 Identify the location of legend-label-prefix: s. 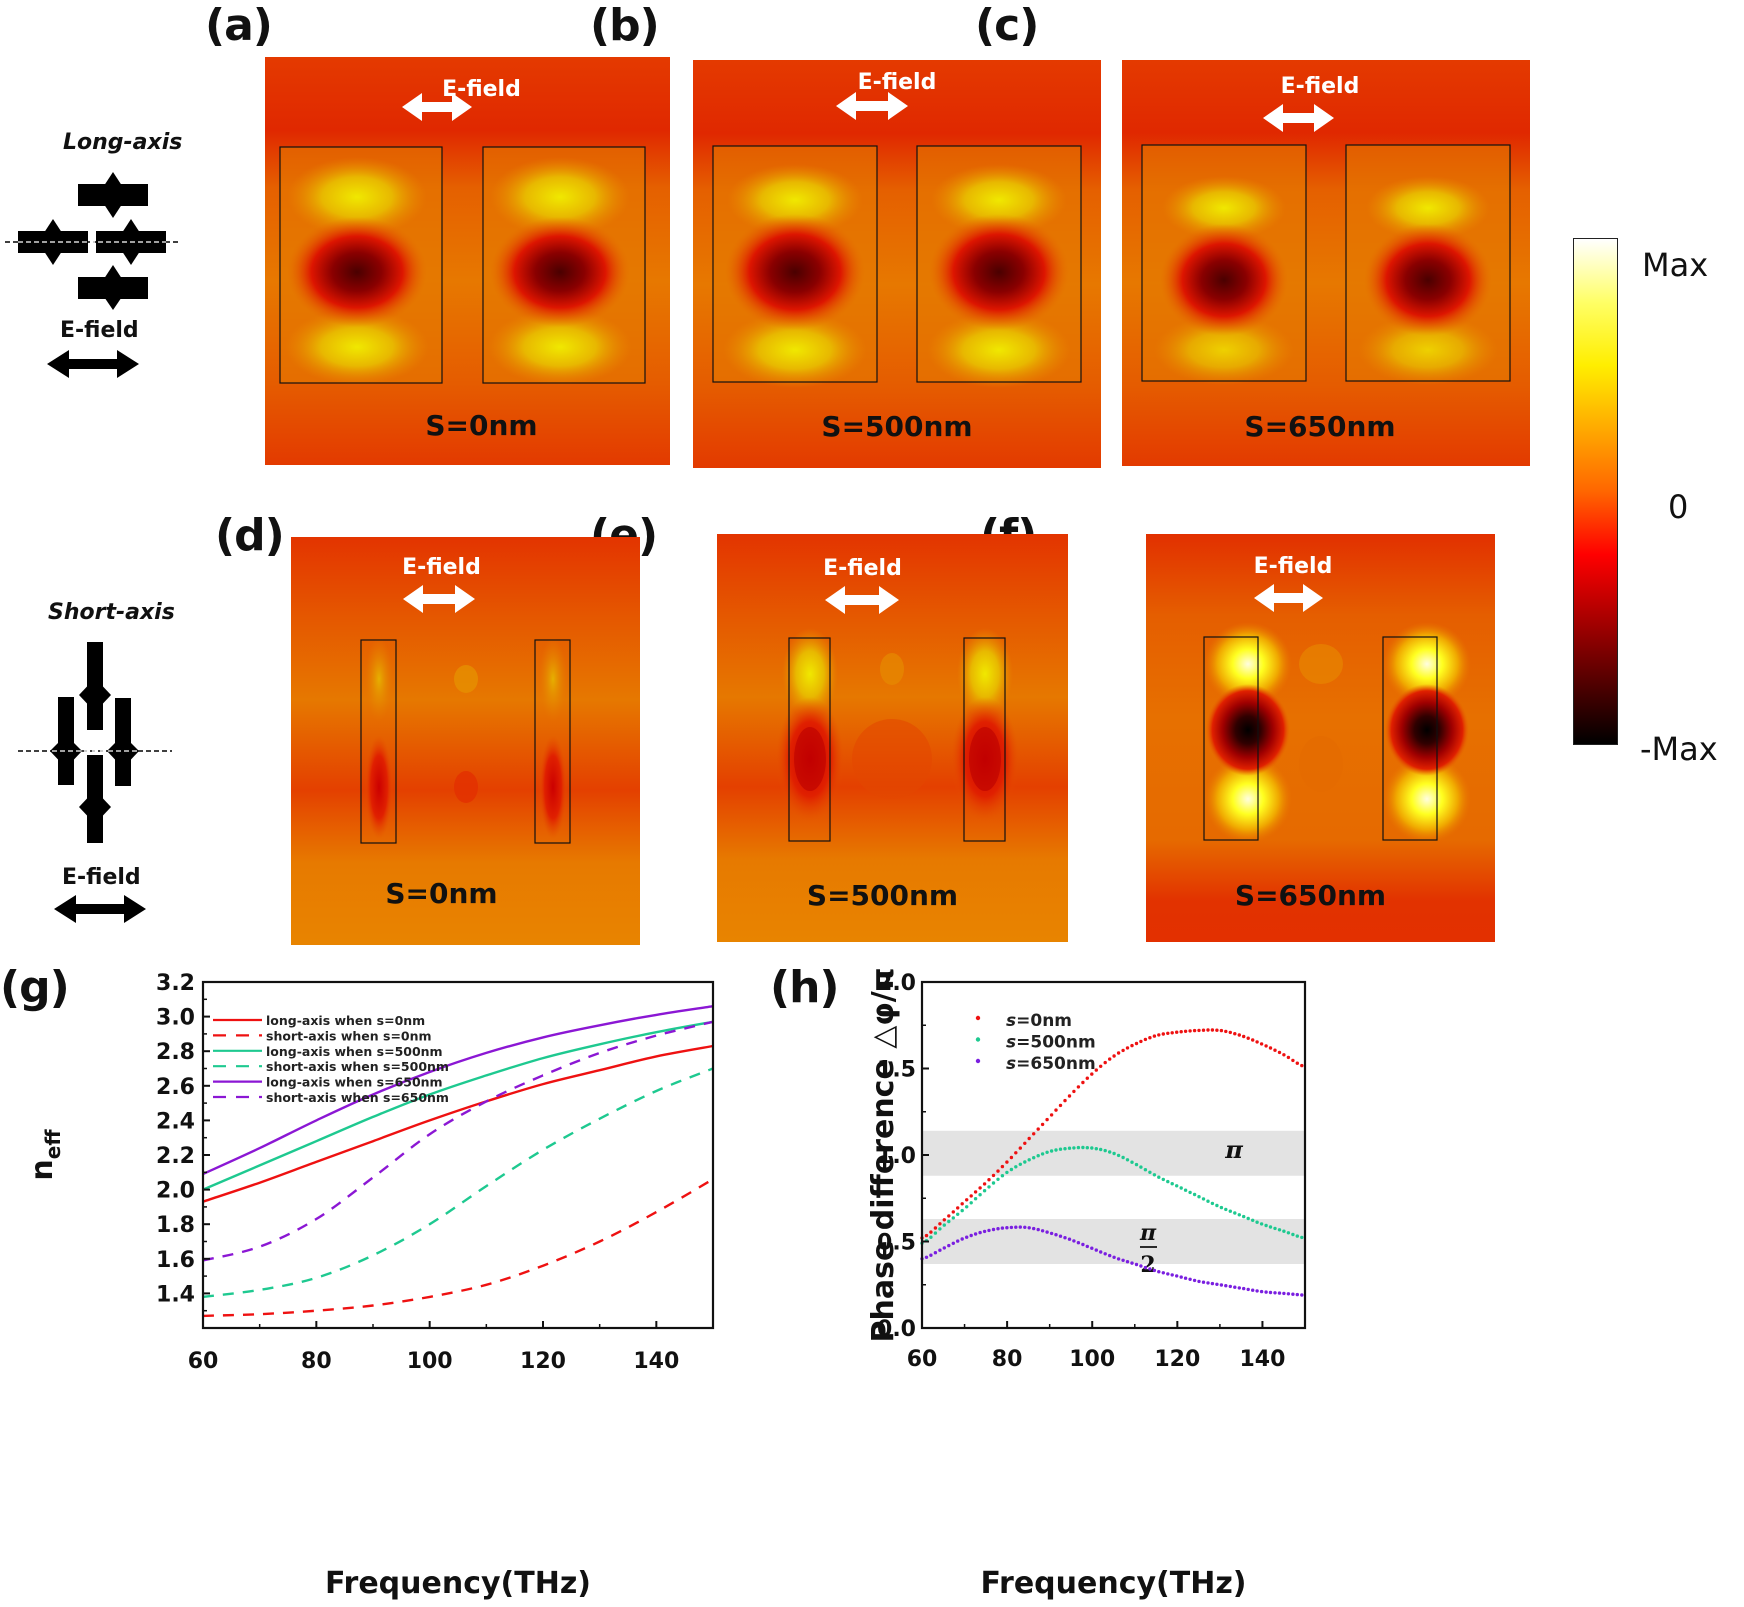
(1011, 1043).